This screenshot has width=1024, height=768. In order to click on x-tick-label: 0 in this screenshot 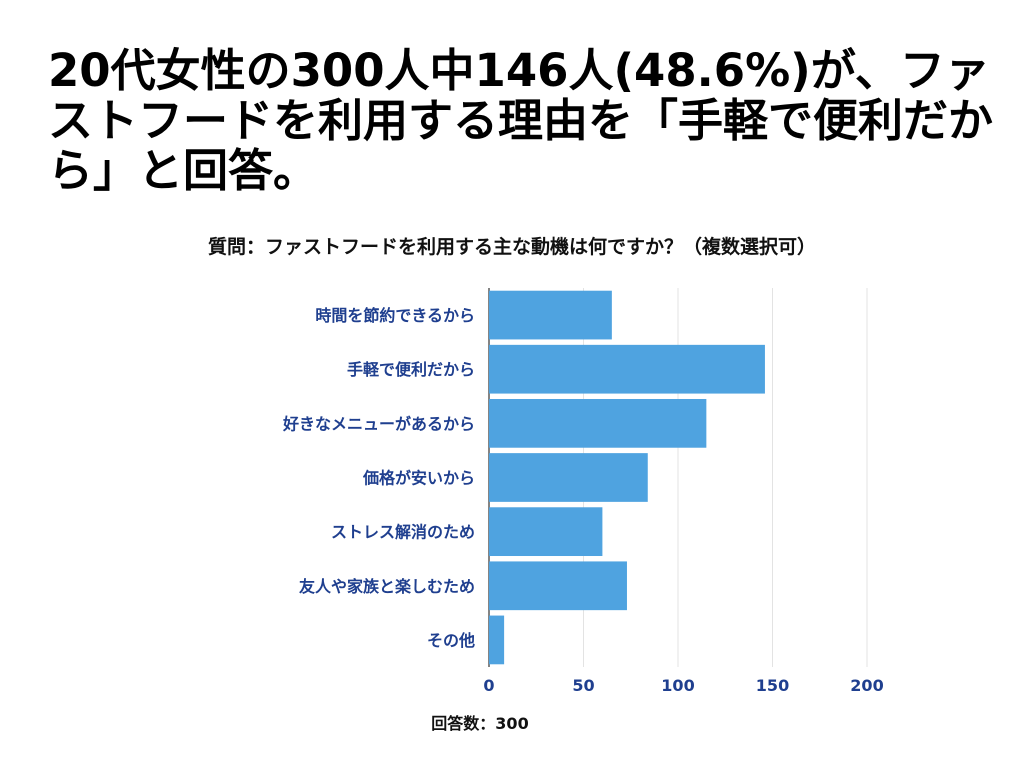, I will do `click(488, 685)`.